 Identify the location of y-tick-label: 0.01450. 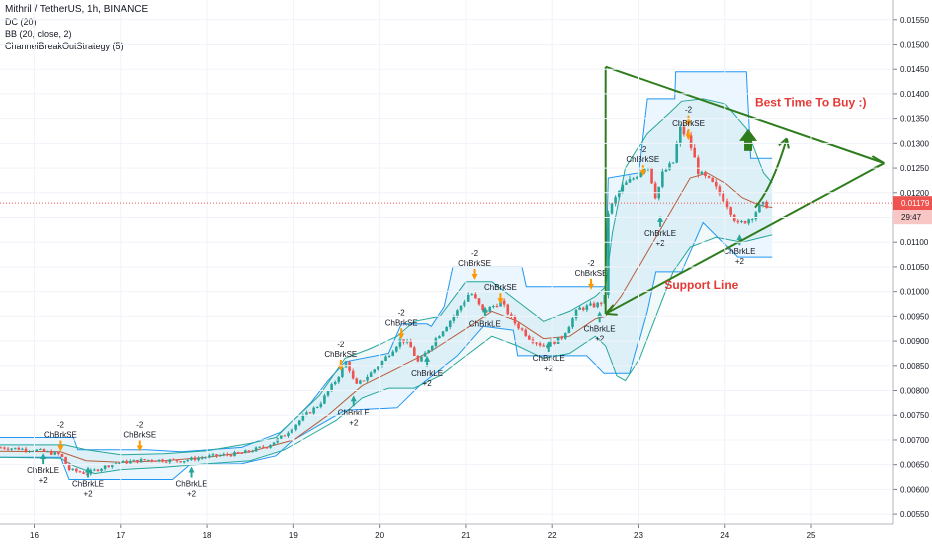
(914, 69).